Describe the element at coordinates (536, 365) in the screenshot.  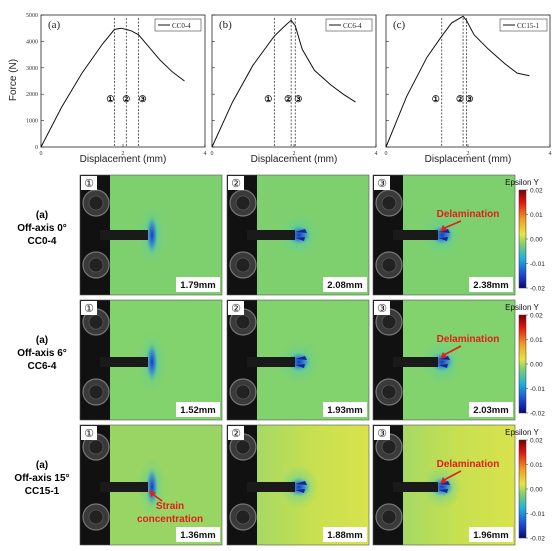
I see `colorbar-tick-label: 0.00` at that location.